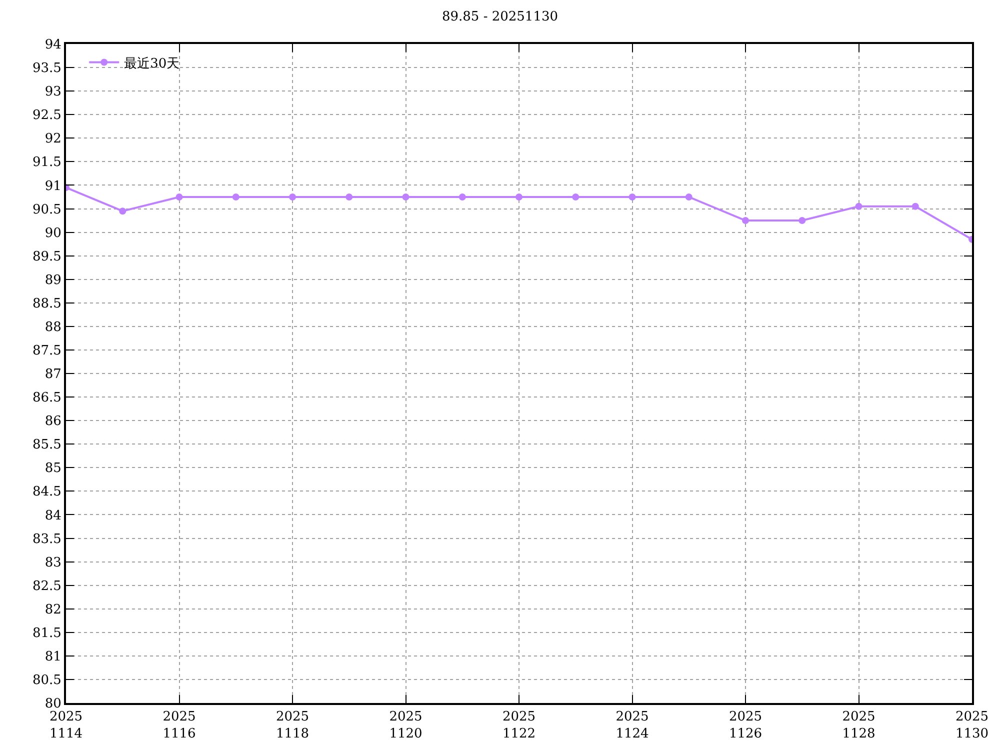 This screenshot has height=750, width=1000. Describe the element at coordinates (47, 116) in the screenshot. I see `y-tick-label: 92.5` at that location.